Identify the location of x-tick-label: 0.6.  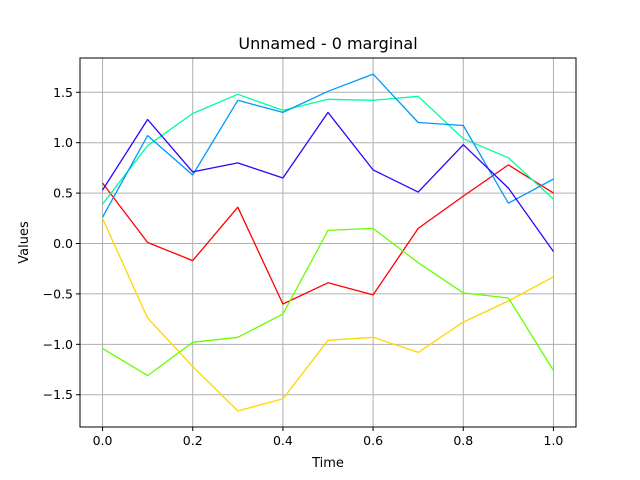
(373, 440).